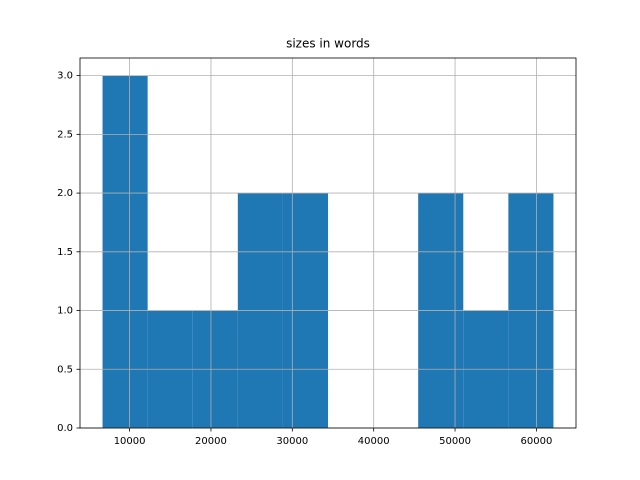 The width and height of the screenshot is (640, 480). What do you see at coordinates (292, 441) in the screenshot?
I see `x-tick-label: 30000` at bounding box center [292, 441].